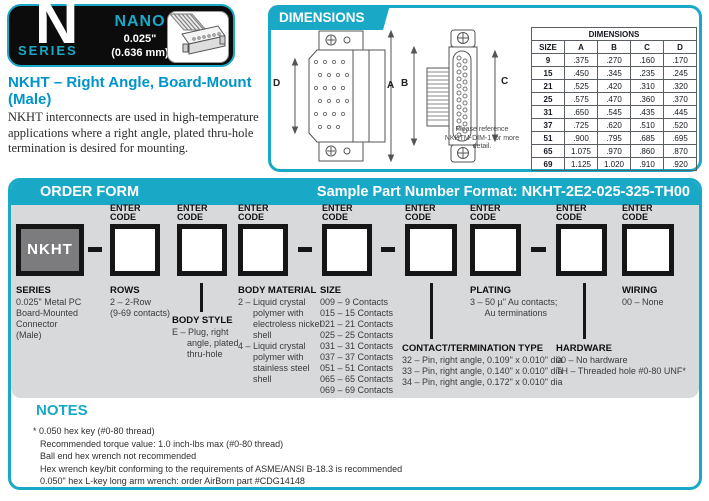  What do you see at coordinates (431, 250) in the screenshot?
I see `code-box-contact` at bounding box center [431, 250].